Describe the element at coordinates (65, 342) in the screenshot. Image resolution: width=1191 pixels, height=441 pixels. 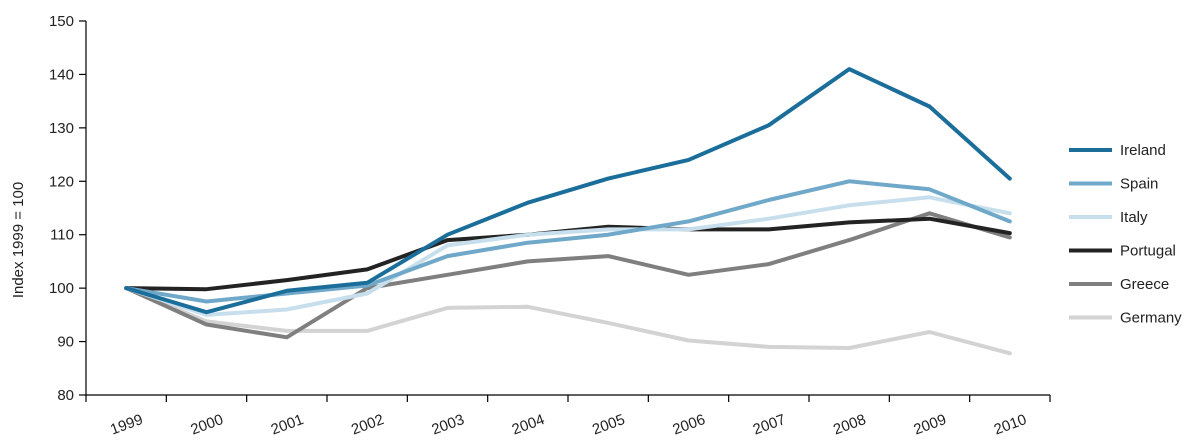
I see `y-tick-label: 90` at that location.